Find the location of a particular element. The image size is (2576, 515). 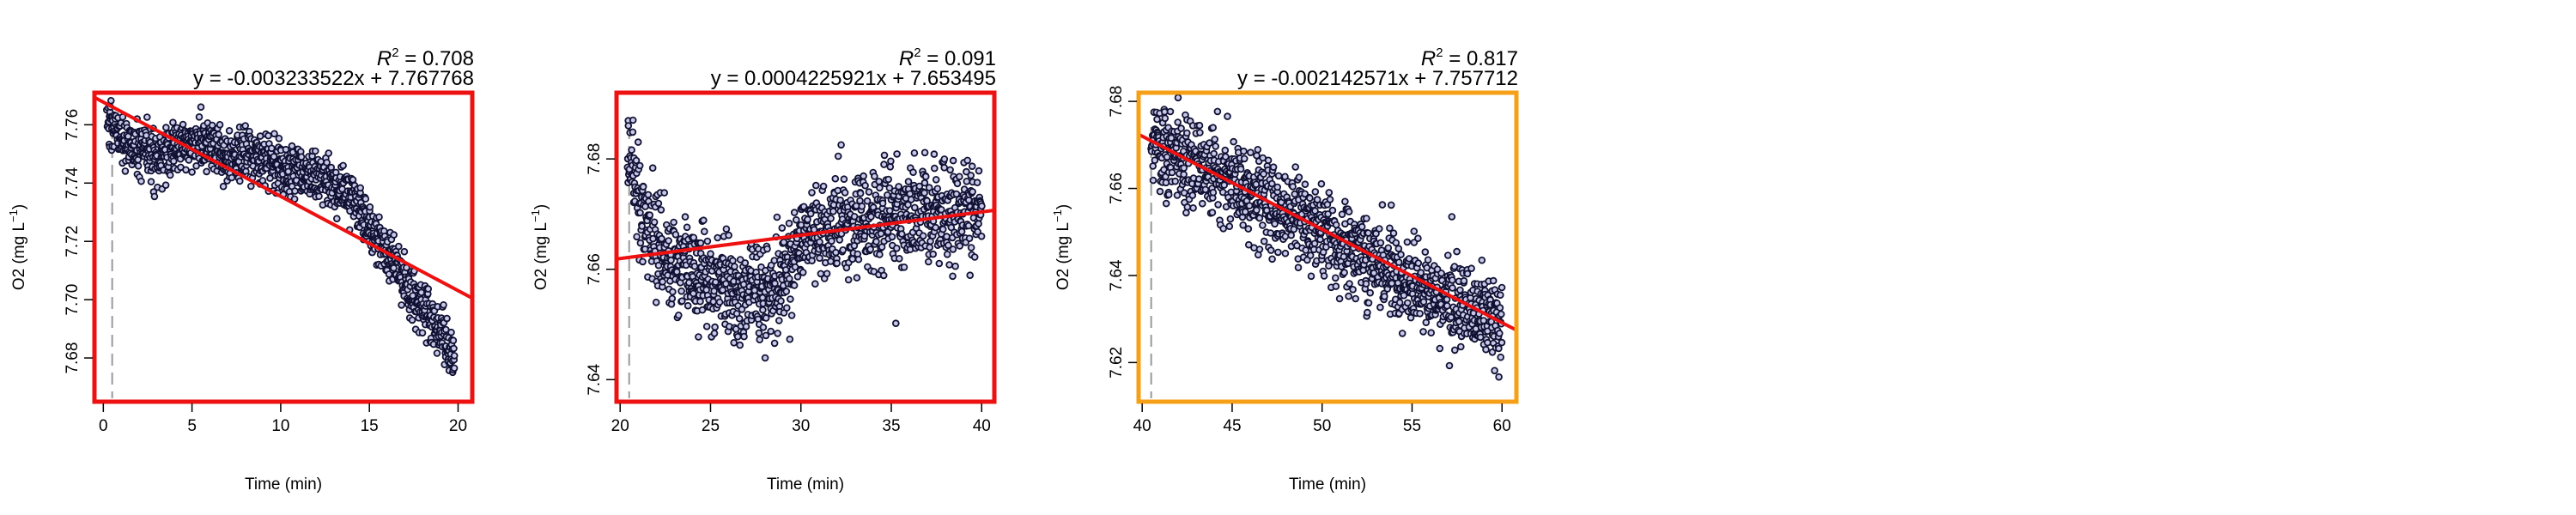

x-tick-label: 25 is located at coordinates (711, 426).